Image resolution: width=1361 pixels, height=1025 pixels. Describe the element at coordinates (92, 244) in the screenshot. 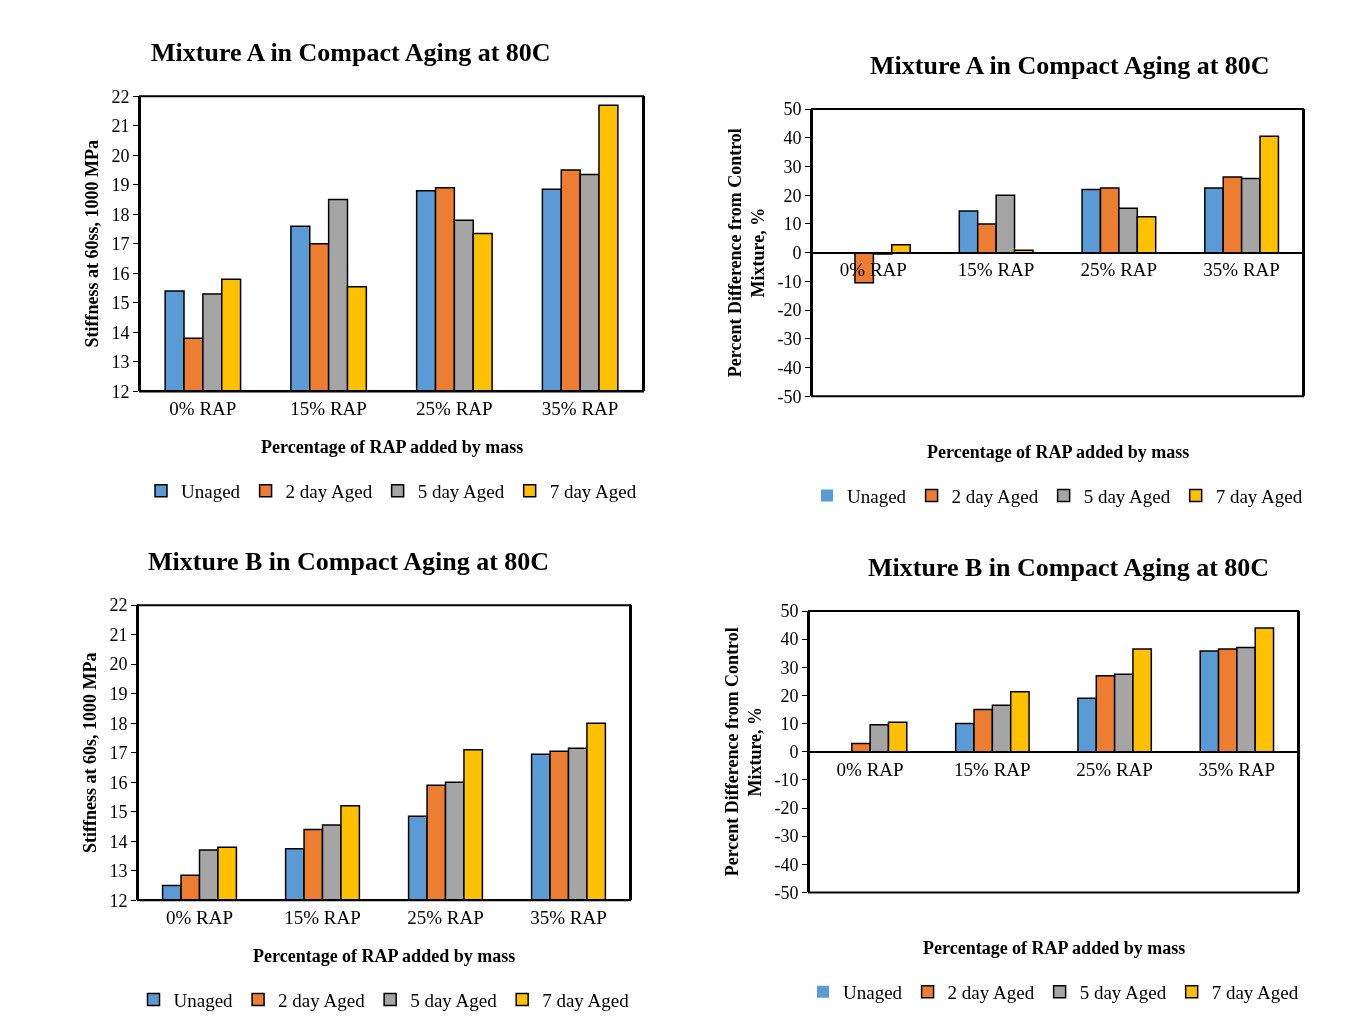

I see `y-axis-title: Stiffness at 60ss, 1000 MPa` at that location.